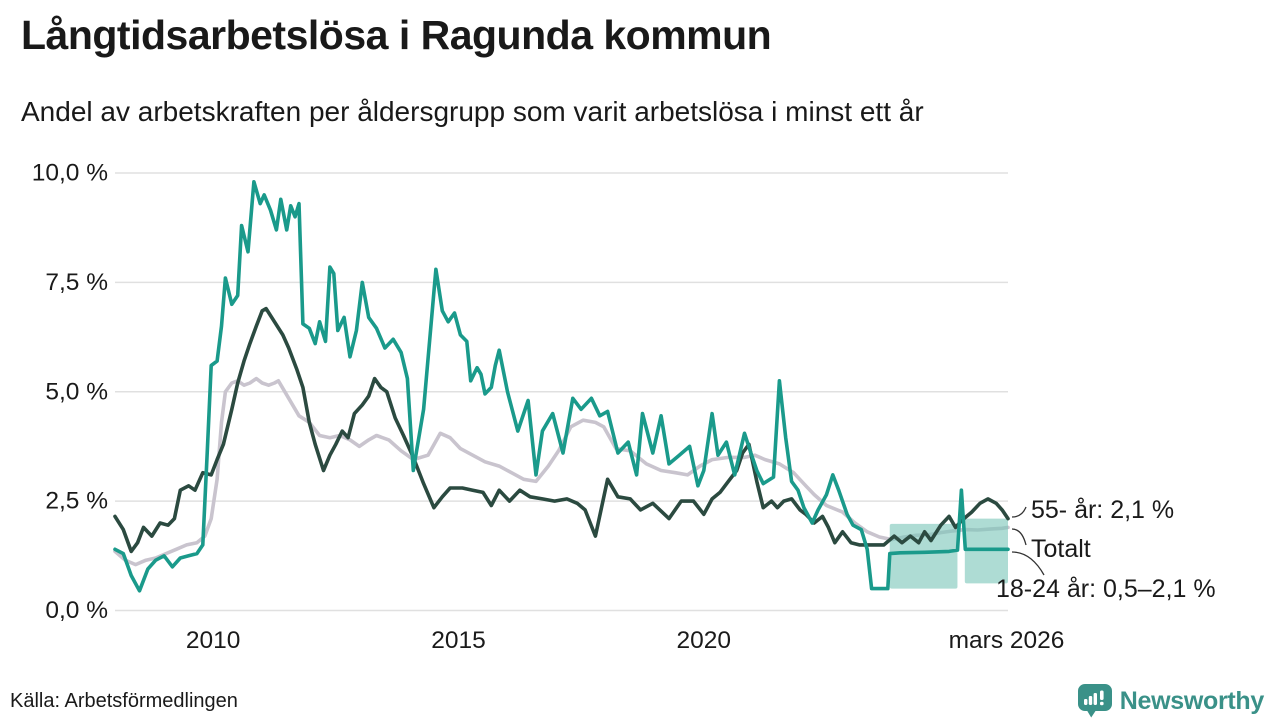 This screenshot has height=720, width=1280. I want to click on y-axis-tick-label: 2,5 %, so click(76, 501).